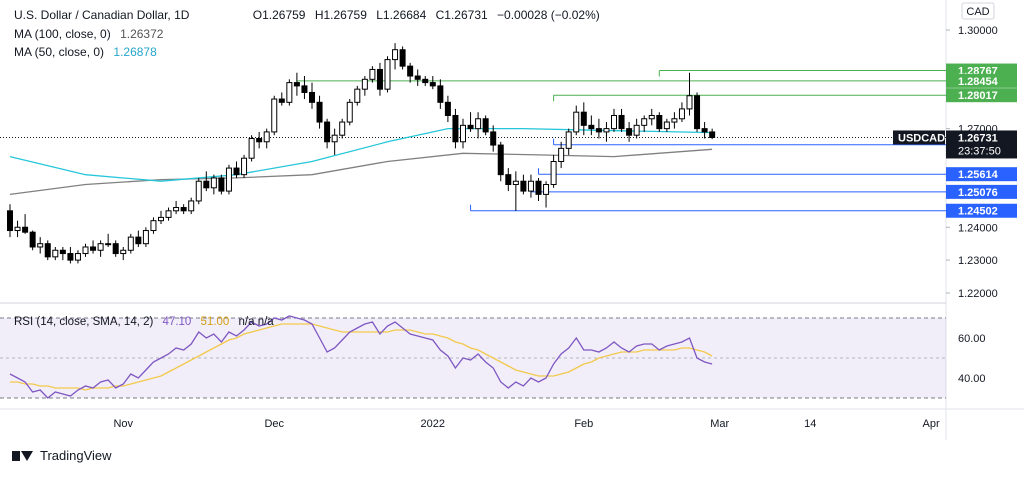  I want to click on ma50-legend: MA (50, close, 0) 1.26878, so click(88, 52).